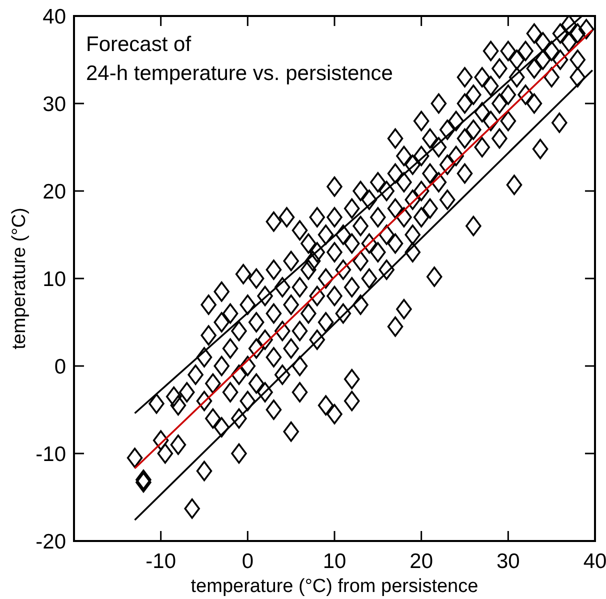  I want to click on x-axis-title: temperature (°C) from persistence, so click(334, 586).